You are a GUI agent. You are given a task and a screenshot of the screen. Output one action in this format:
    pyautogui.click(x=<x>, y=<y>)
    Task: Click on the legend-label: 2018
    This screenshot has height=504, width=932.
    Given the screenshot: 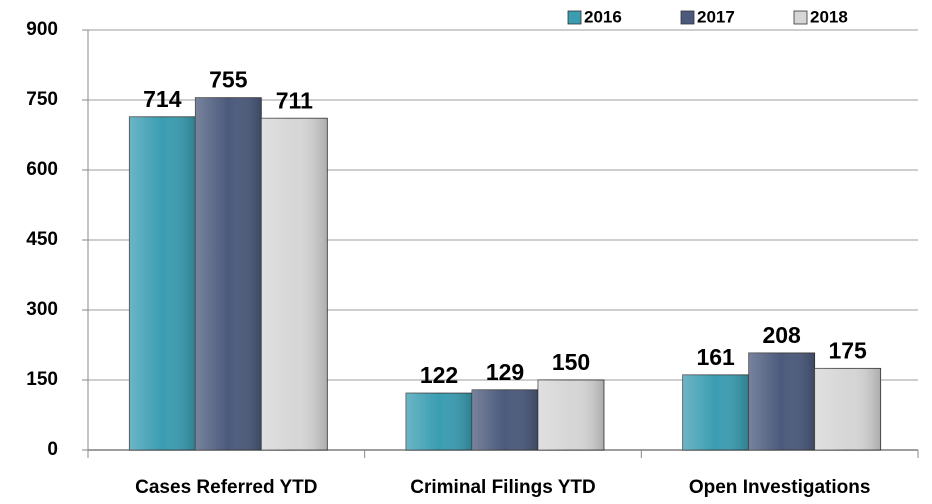 What is the action you would take?
    pyautogui.click(x=829, y=16)
    